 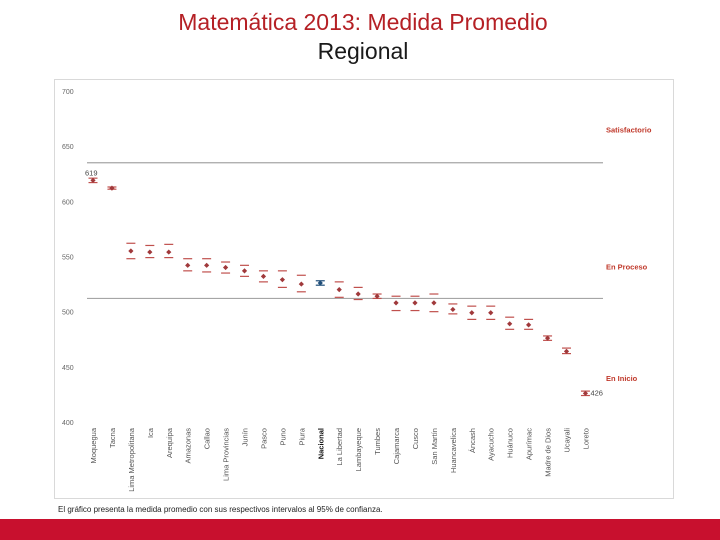 I want to click on title-line-1: Matemática 2013: Medida Promedio, so click(x=363, y=22).